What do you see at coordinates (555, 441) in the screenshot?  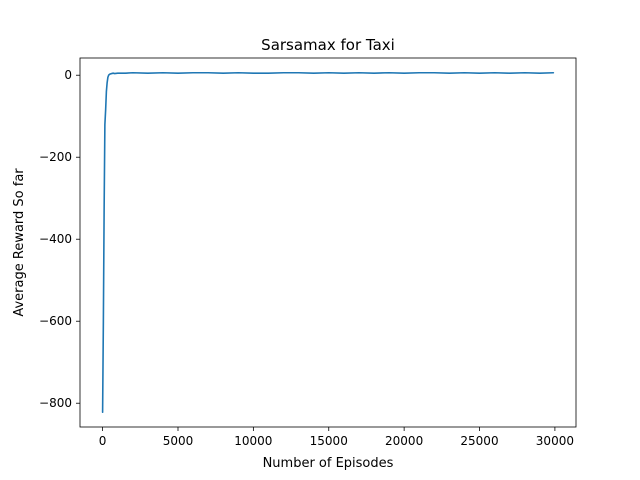 I see `x-tick-label: 30000` at bounding box center [555, 441].